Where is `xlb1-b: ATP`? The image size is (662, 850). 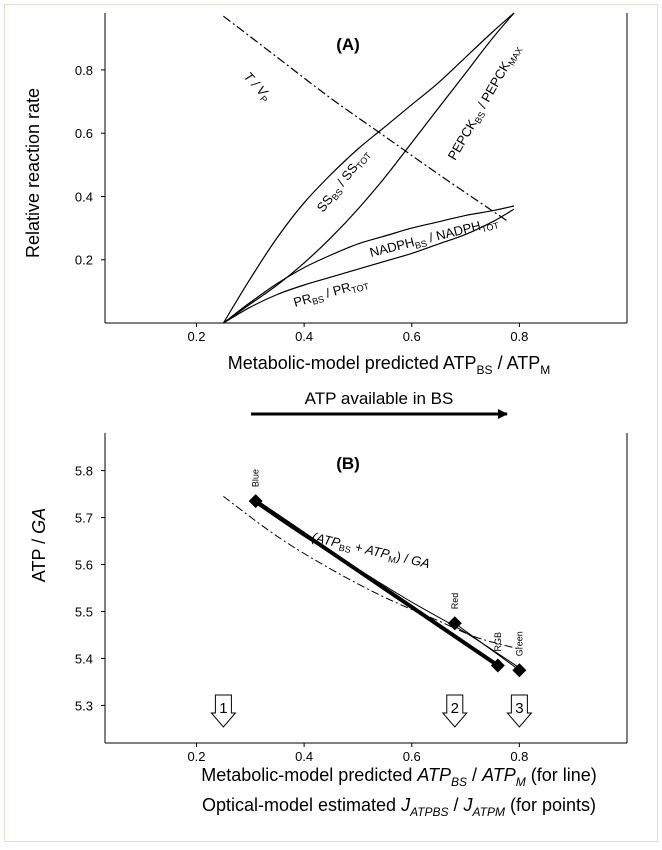
xlb1-b: ATP is located at coordinates (498, 775).